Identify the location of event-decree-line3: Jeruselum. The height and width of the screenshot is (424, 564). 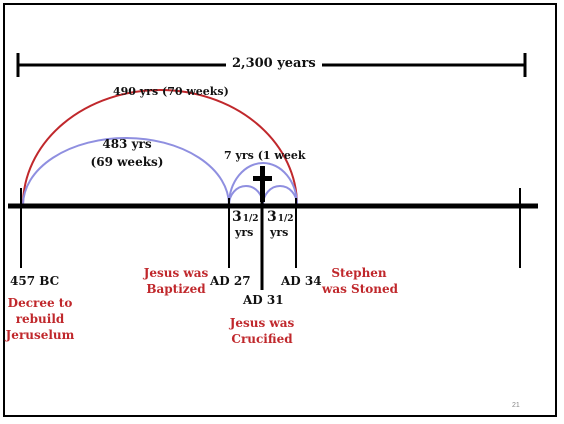
(40, 335).